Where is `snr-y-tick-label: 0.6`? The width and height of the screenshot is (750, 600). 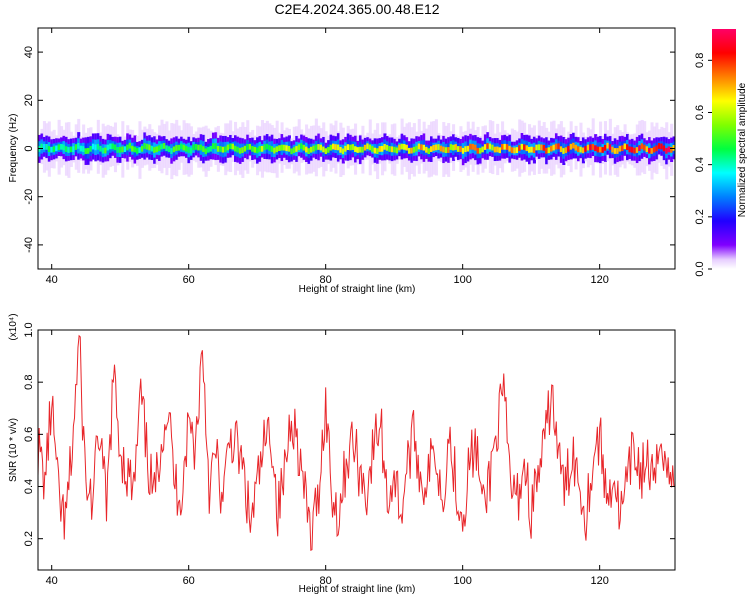
snr-y-tick-label: 0.6 is located at coordinates (29, 434).